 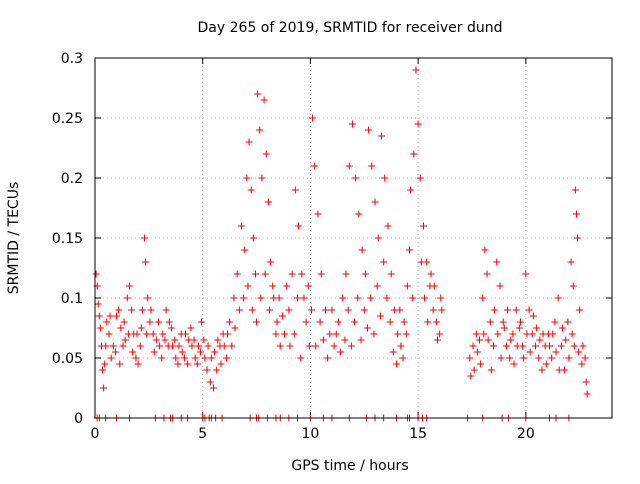 What do you see at coordinates (95, 434) in the screenshot?
I see `x-tick-label: 0` at bounding box center [95, 434].